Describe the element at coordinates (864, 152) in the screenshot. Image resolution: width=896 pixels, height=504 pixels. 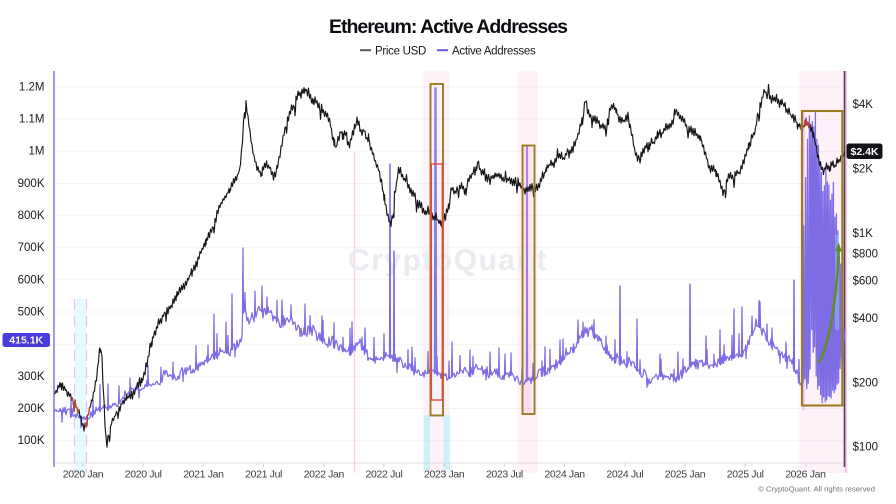
I see `svg-text: $2.4K` at that location.